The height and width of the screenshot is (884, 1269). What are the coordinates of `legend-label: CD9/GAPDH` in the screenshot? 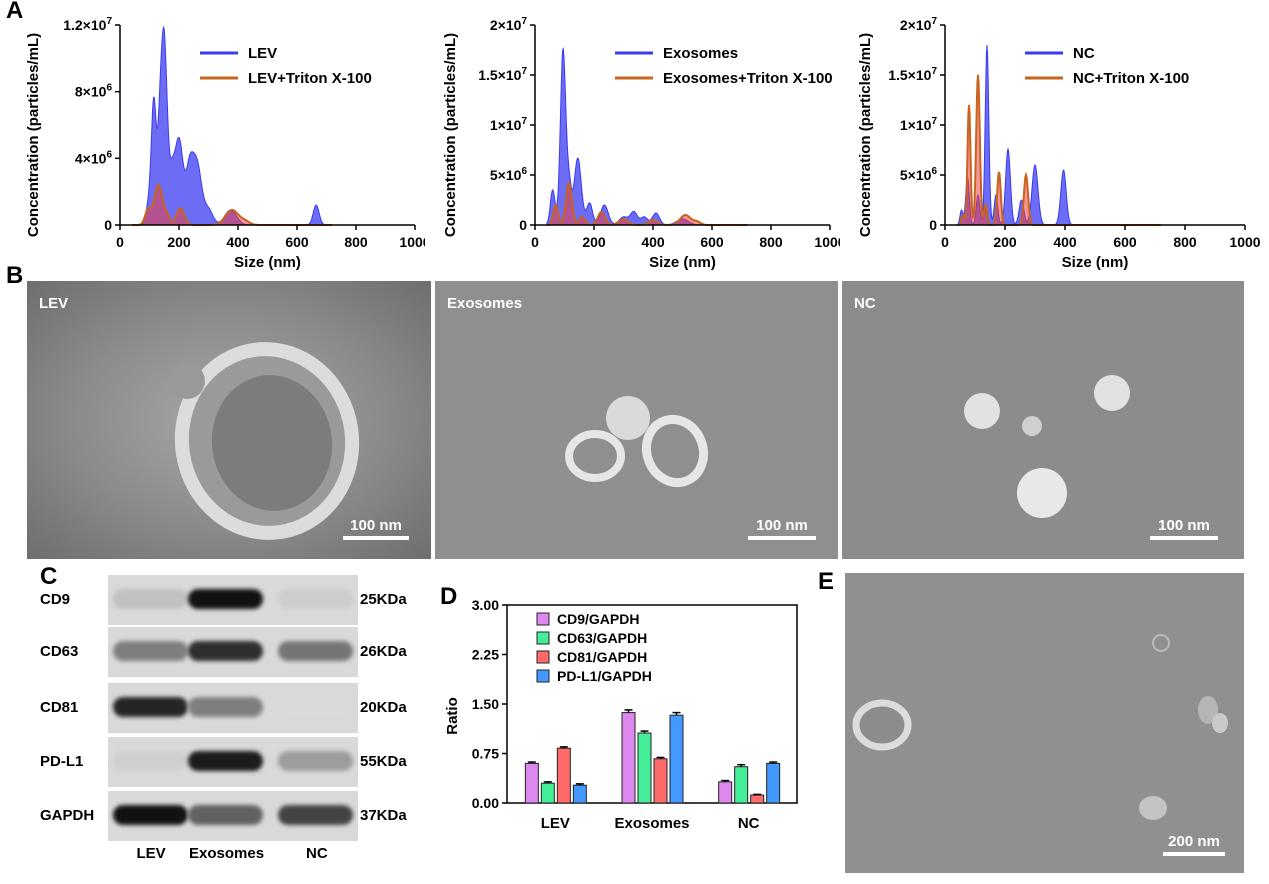 It's located at (598, 619).